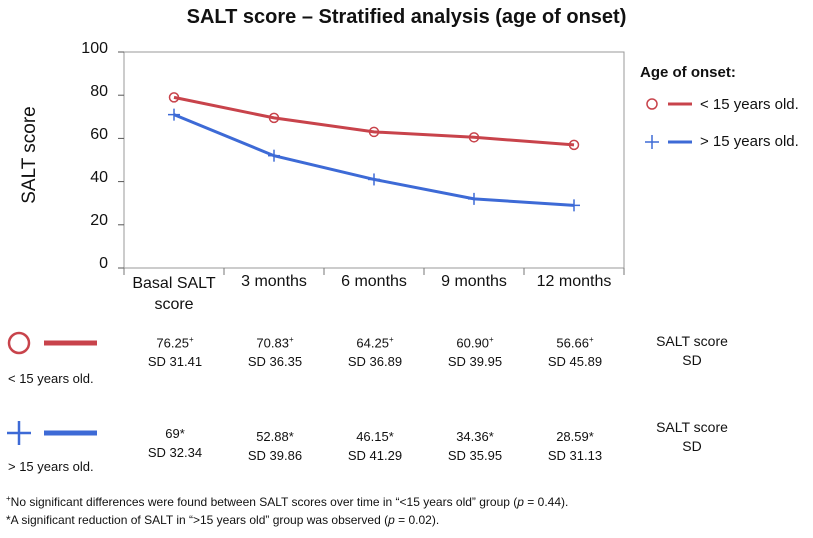 This screenshot has width=813, height=538. What do you see at coordinates (274, 281) in the screenshot?
I see `x-tick-label: 3 months` at bounding box center [274, 281].